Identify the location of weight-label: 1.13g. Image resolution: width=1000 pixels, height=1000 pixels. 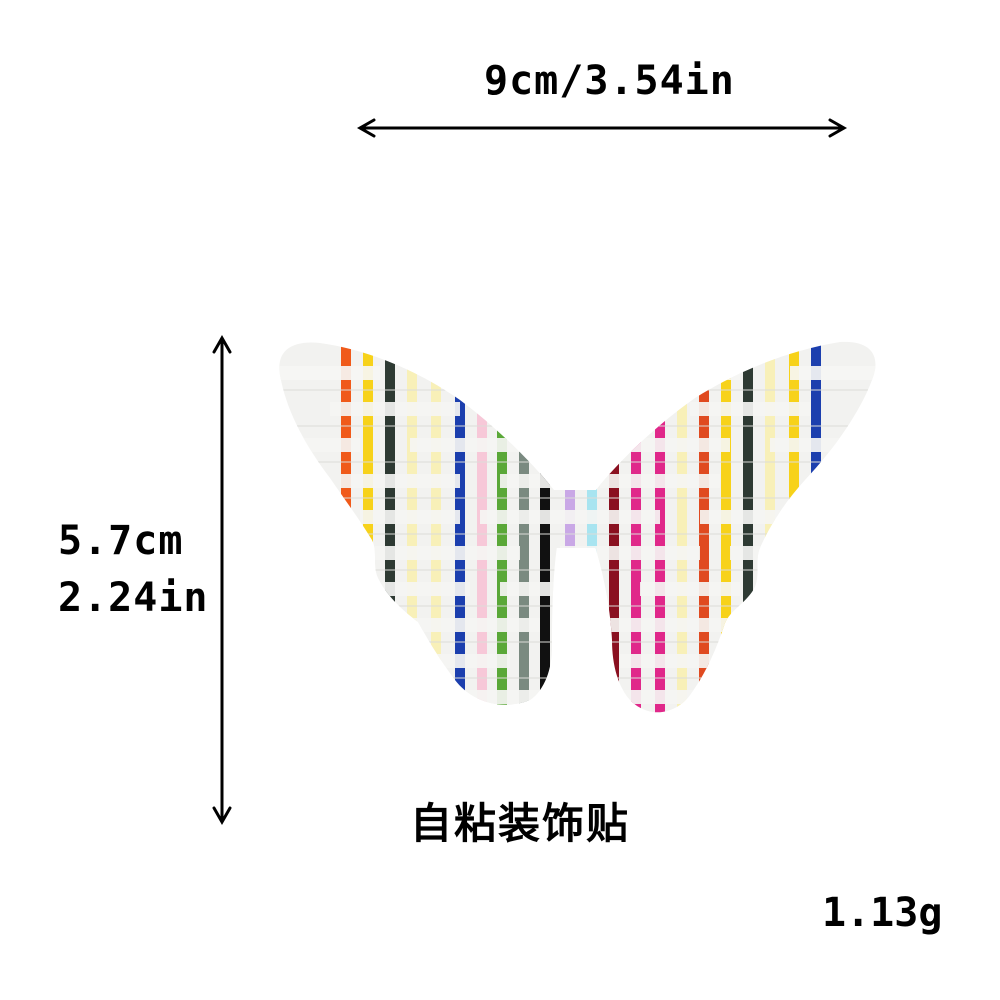
(882, 913).